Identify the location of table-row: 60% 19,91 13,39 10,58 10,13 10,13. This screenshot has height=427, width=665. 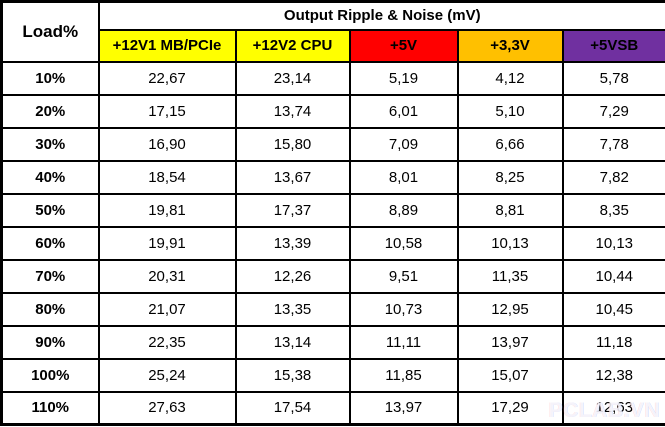
(332, 243).